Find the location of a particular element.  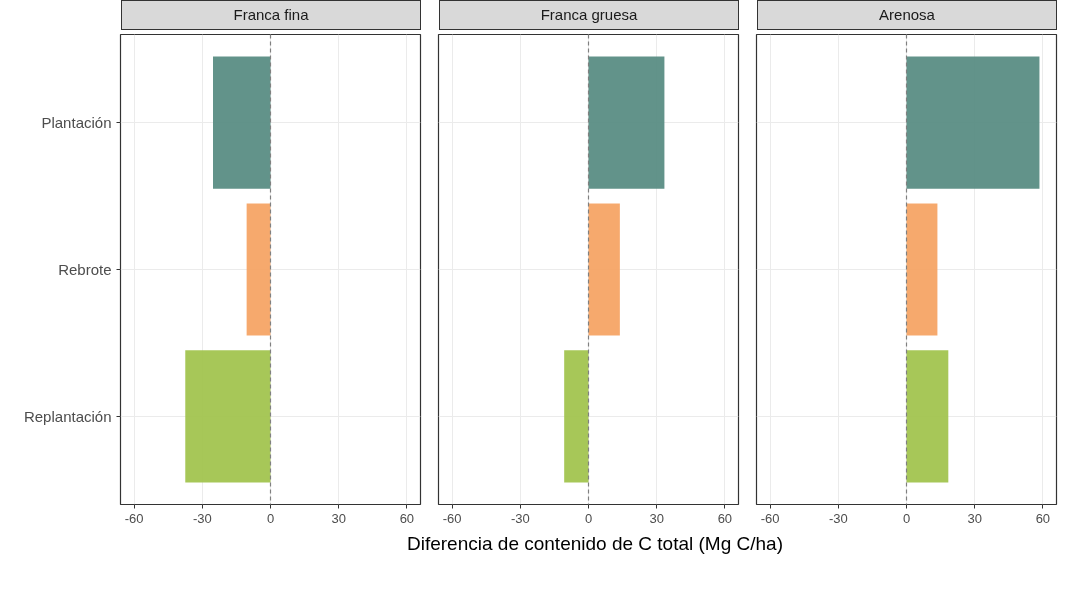

y-tick-label: Rebrote is located at coordinates (85, 269).